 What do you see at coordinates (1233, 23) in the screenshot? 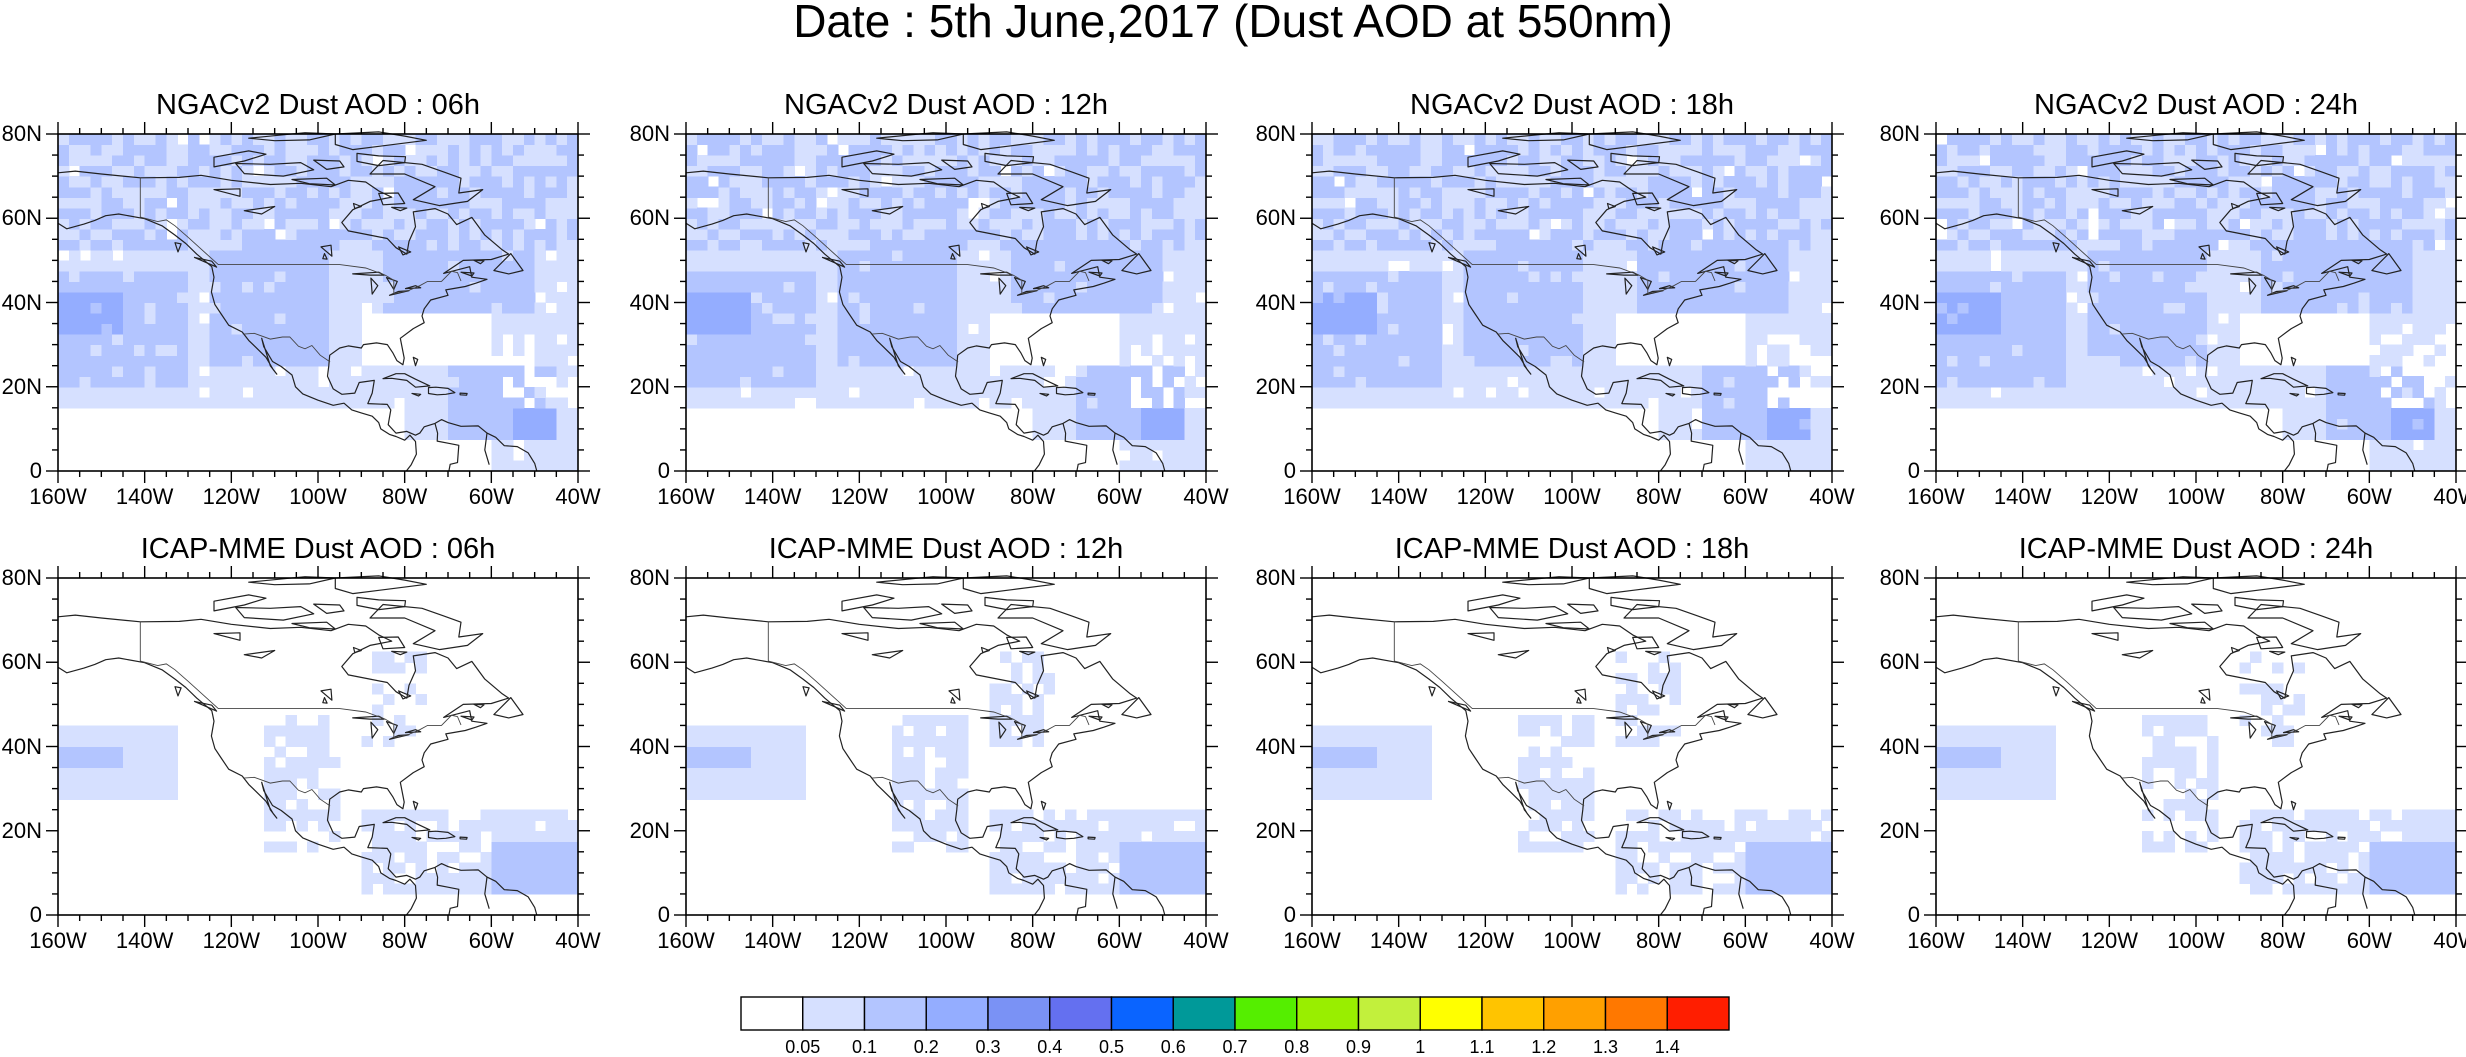
I see `figure-title: Date : 5th June,2017 (Dust AOD at 550nm)` at bounding box center [1233, 23].